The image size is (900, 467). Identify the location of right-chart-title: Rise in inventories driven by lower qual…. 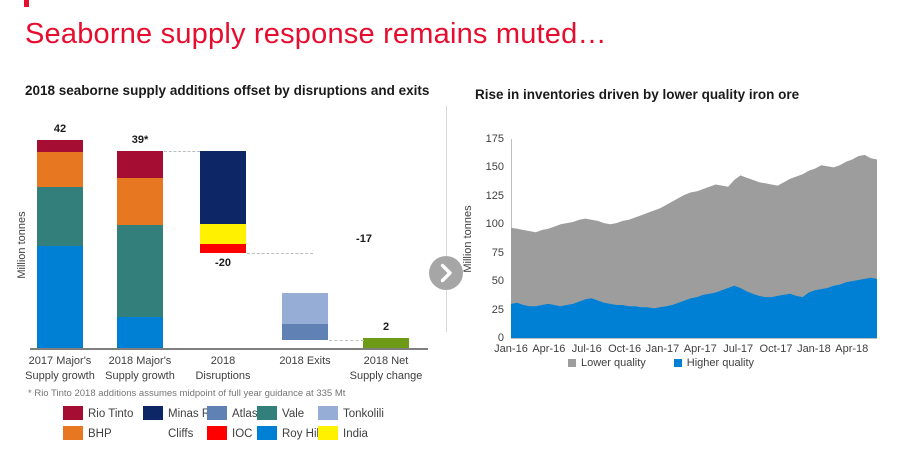
(637, 94).